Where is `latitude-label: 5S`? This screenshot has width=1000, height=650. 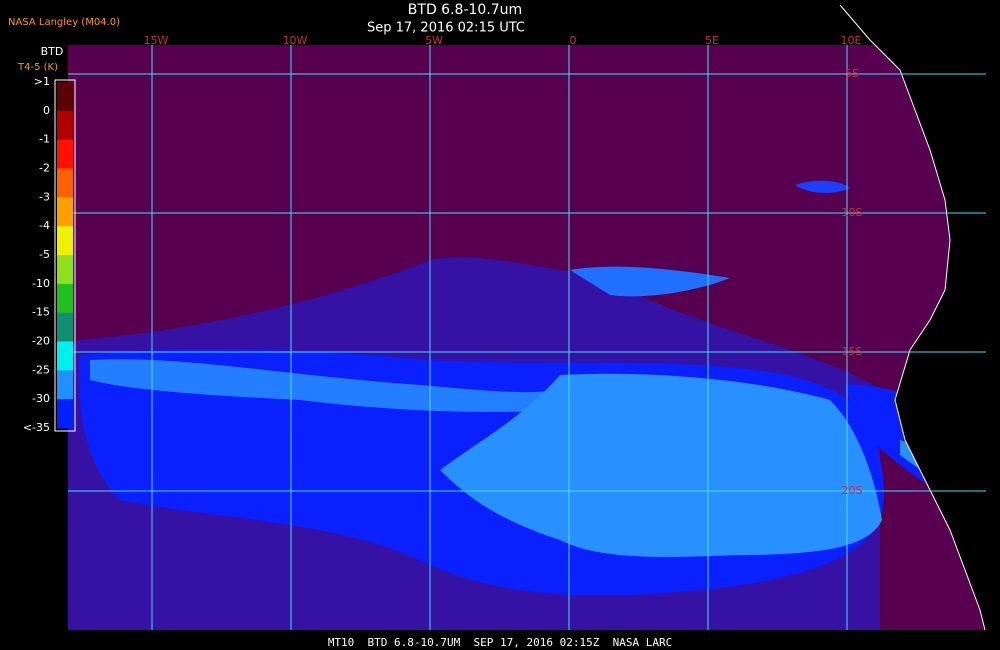 latitude-label: 5S is located at coordinates (852, 73).